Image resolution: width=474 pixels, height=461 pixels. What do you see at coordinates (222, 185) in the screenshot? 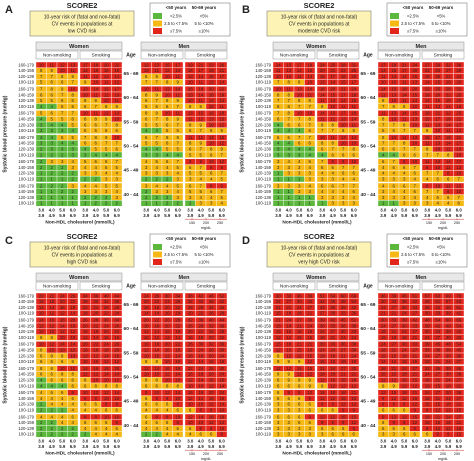
I see `risk-value: 9` at bounding box center [222, 185].